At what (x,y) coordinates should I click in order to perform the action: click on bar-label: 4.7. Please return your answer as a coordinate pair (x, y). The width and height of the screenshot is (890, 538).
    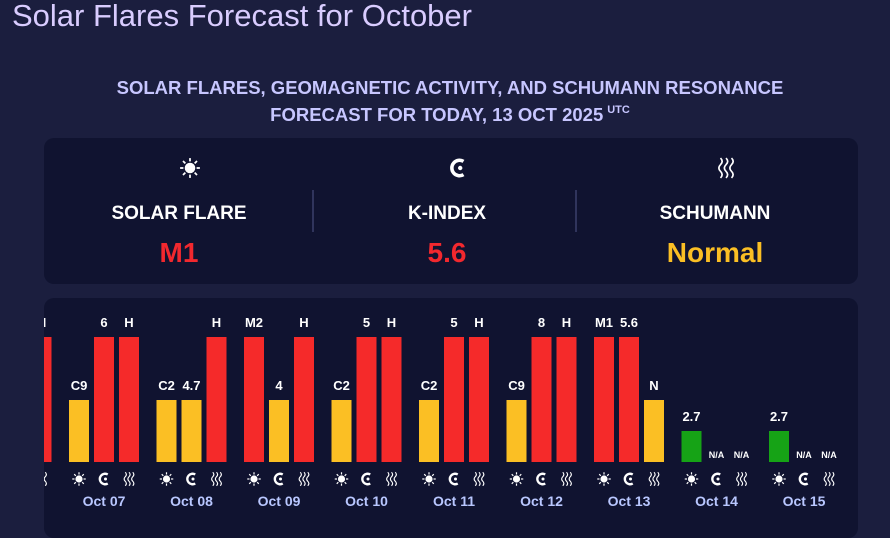
    Looking at the image, I should click on (191, 385).